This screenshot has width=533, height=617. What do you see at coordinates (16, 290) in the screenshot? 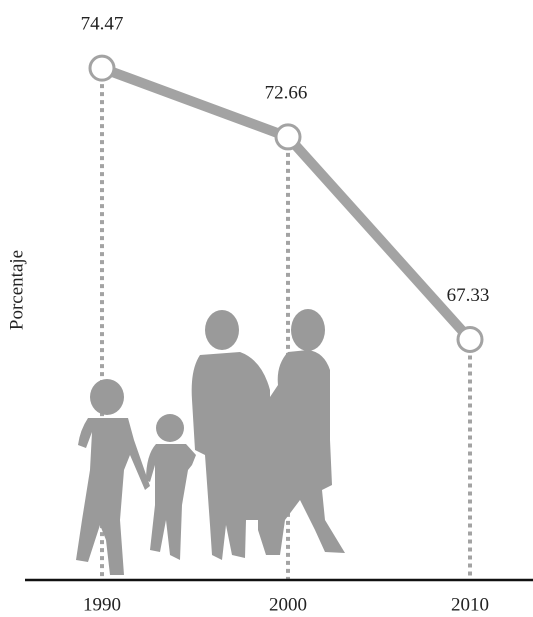
I see `y-axis-label: Porcentaje` at bounding box center [16, 290].